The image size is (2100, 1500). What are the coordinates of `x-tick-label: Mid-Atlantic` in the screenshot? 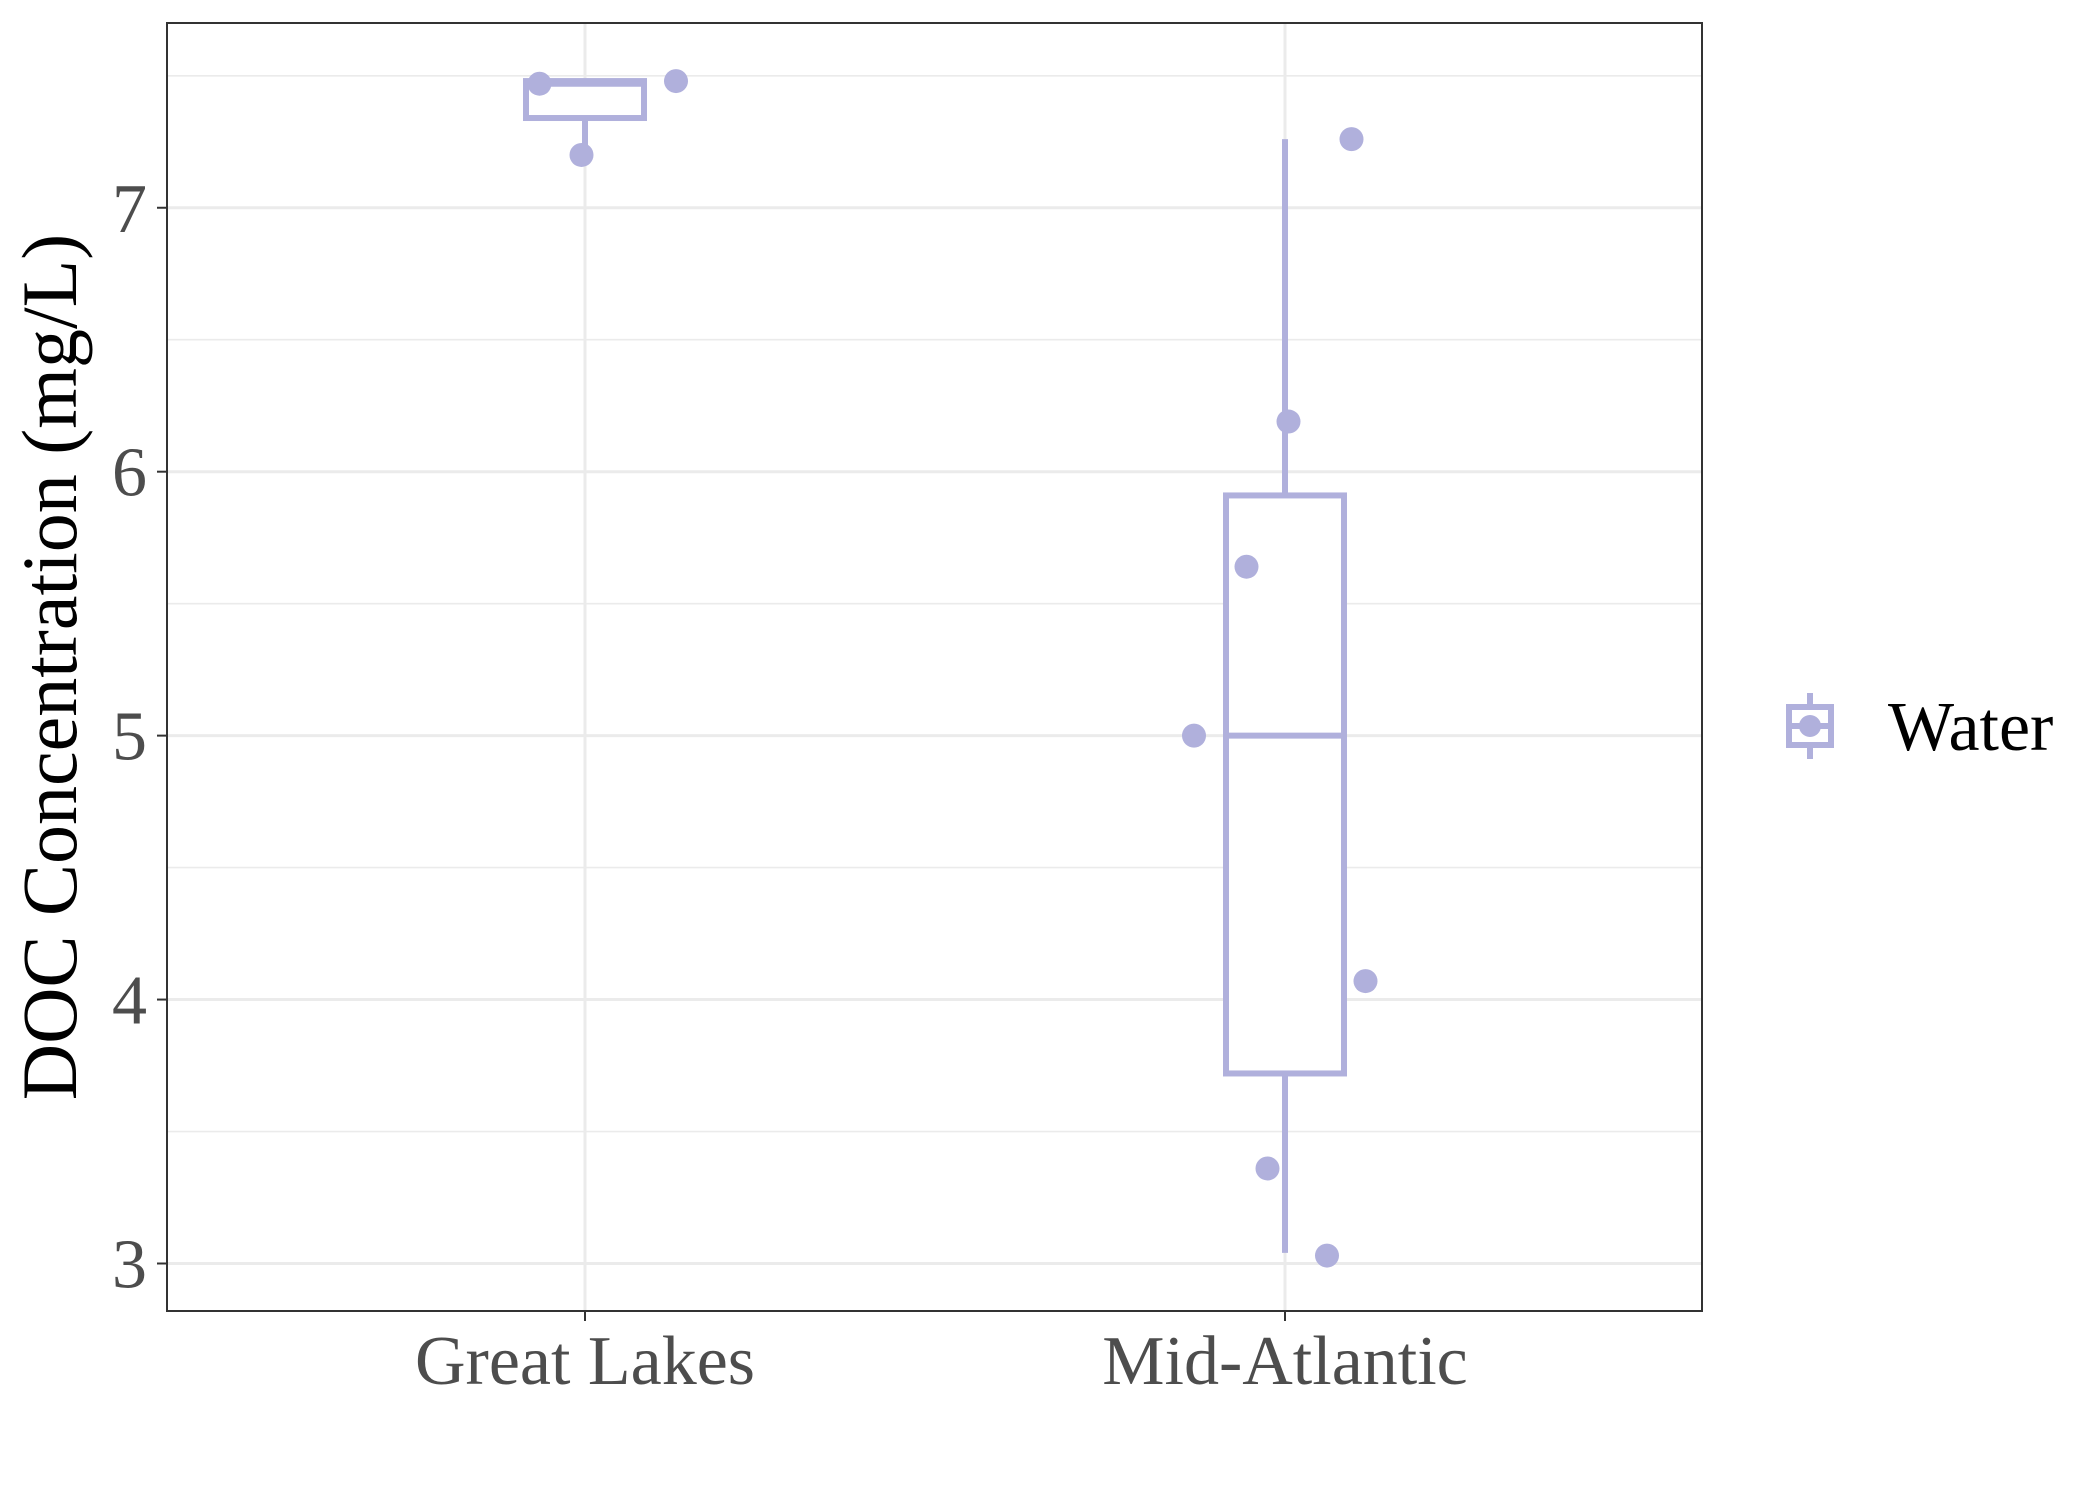 It's located at (1284, 1361).